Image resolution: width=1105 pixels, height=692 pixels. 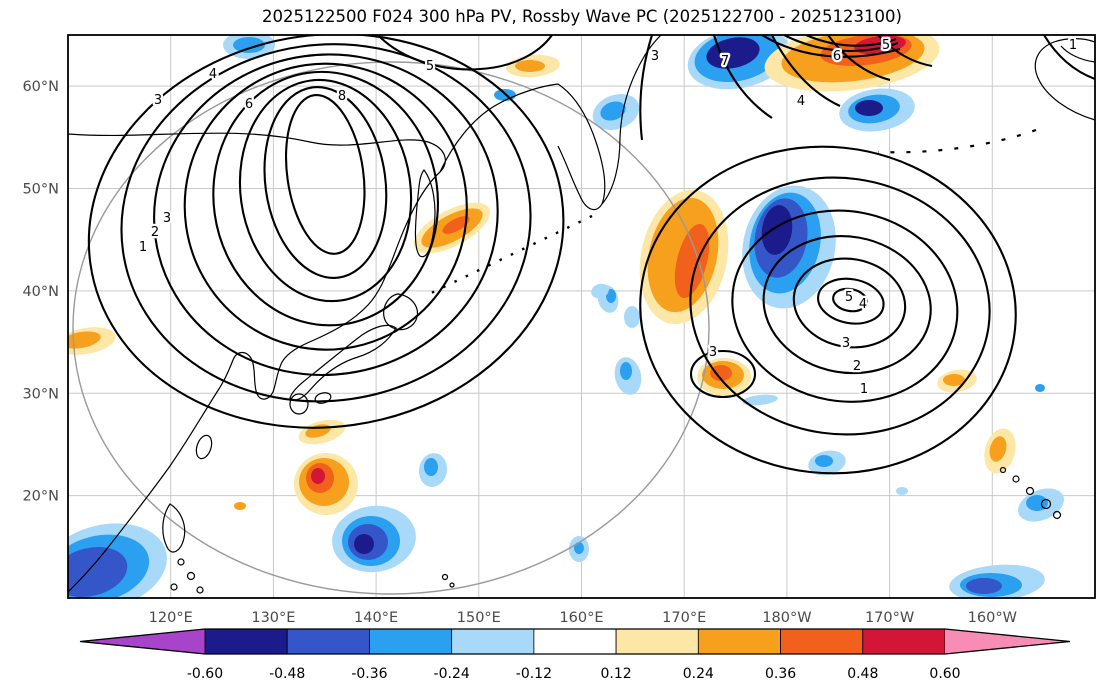 What do you see at coordinates (40, 394) in the screenshot?
I see `y-axis-tick-label: 30°N` at bounding box center [40, 394].